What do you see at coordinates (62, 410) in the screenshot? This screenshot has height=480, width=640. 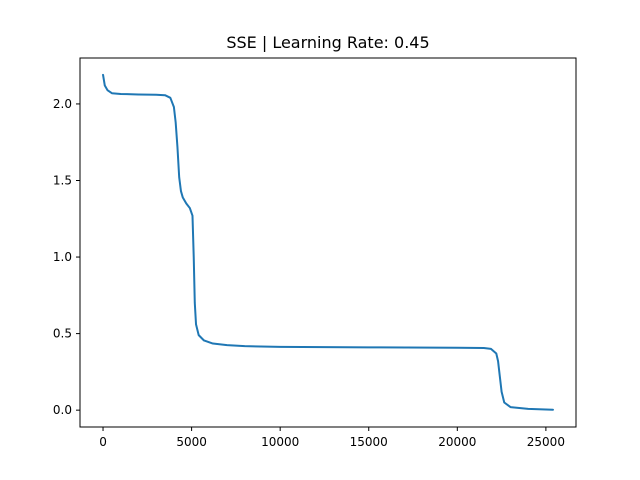 I see `y-tick-label: 0.0` at bounding box center [62, 410].